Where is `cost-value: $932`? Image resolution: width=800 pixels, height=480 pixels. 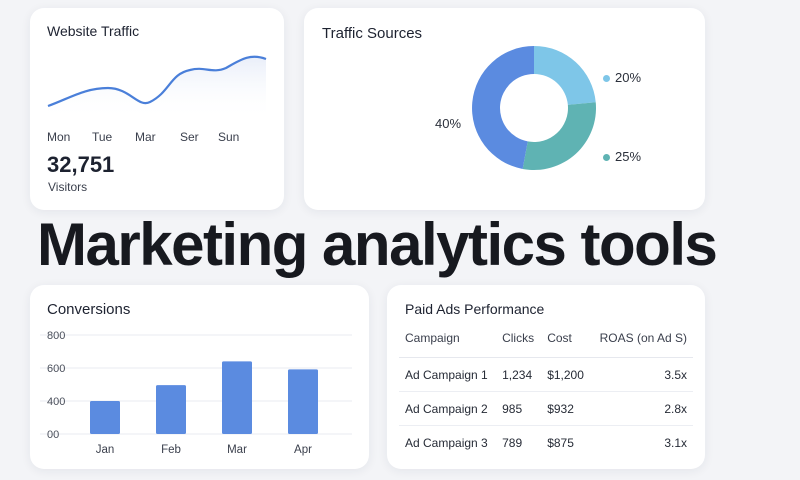
cost-value: $932 is located at coordinates (566, 408).